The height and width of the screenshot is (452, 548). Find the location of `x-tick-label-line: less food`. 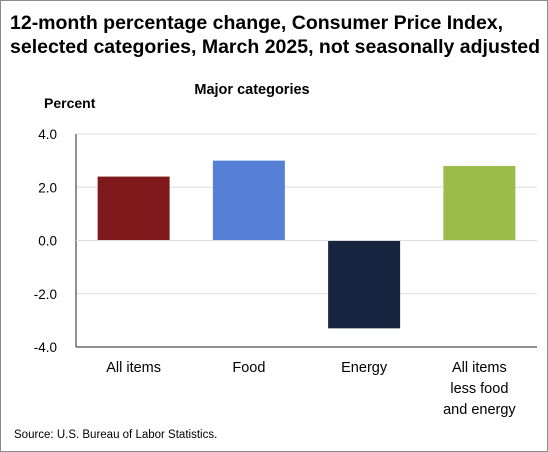

x-tick-label-line: less food is located at coordinates (479, 389).